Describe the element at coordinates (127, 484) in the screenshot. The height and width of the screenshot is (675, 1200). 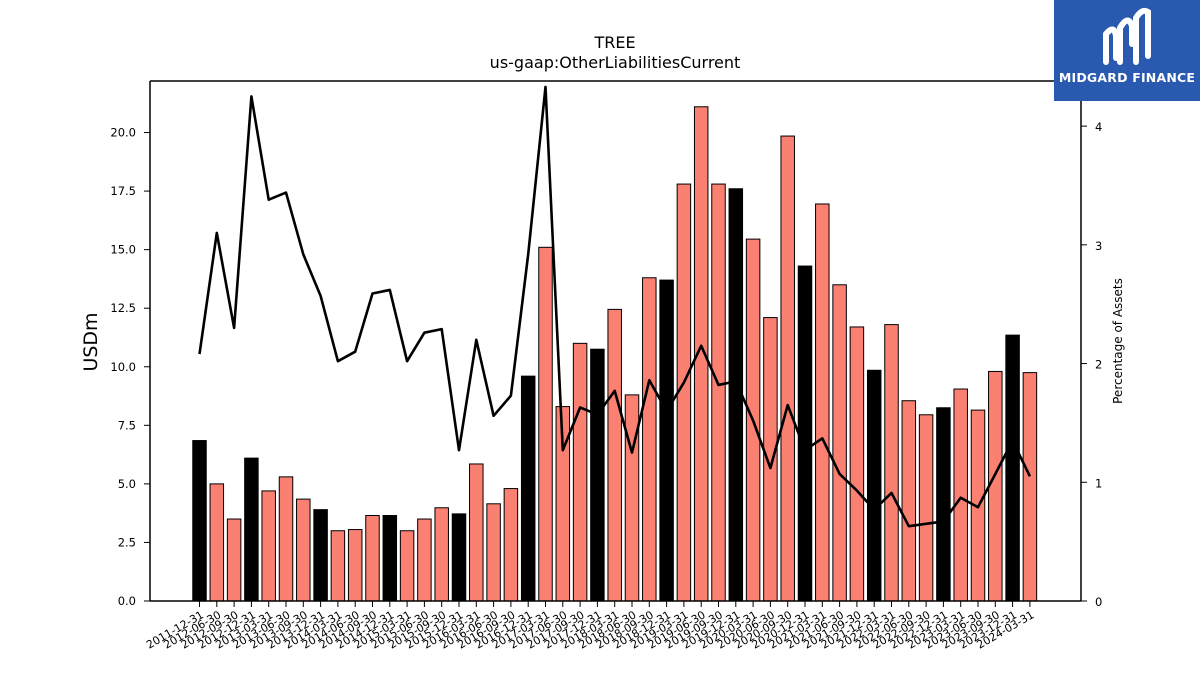
I see `y-tick-label: 5.0` at that location.